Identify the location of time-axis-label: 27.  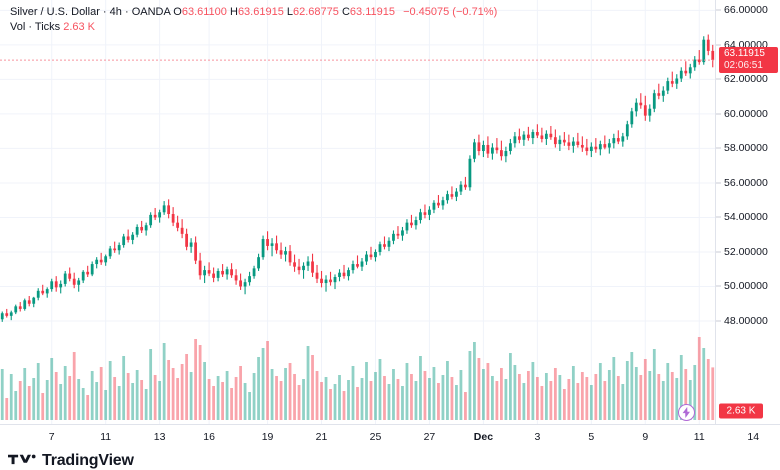
(429, 437).